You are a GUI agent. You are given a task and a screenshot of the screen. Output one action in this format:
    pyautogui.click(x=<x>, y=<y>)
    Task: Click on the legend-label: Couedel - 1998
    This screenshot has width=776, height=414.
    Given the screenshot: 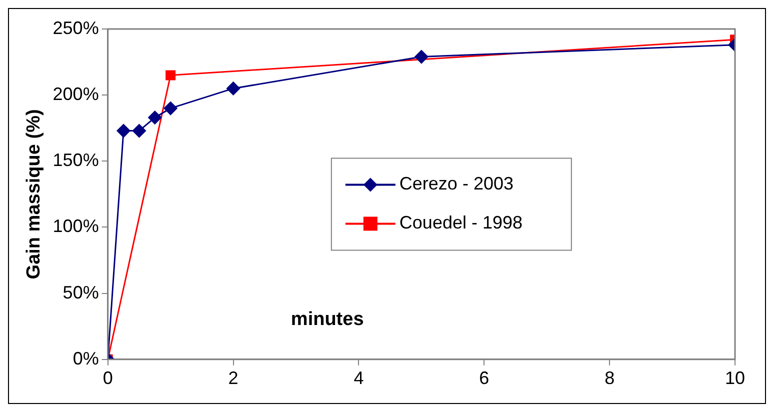 What is the action you would take?
    pyautogui.click(x=461, y=222)
    